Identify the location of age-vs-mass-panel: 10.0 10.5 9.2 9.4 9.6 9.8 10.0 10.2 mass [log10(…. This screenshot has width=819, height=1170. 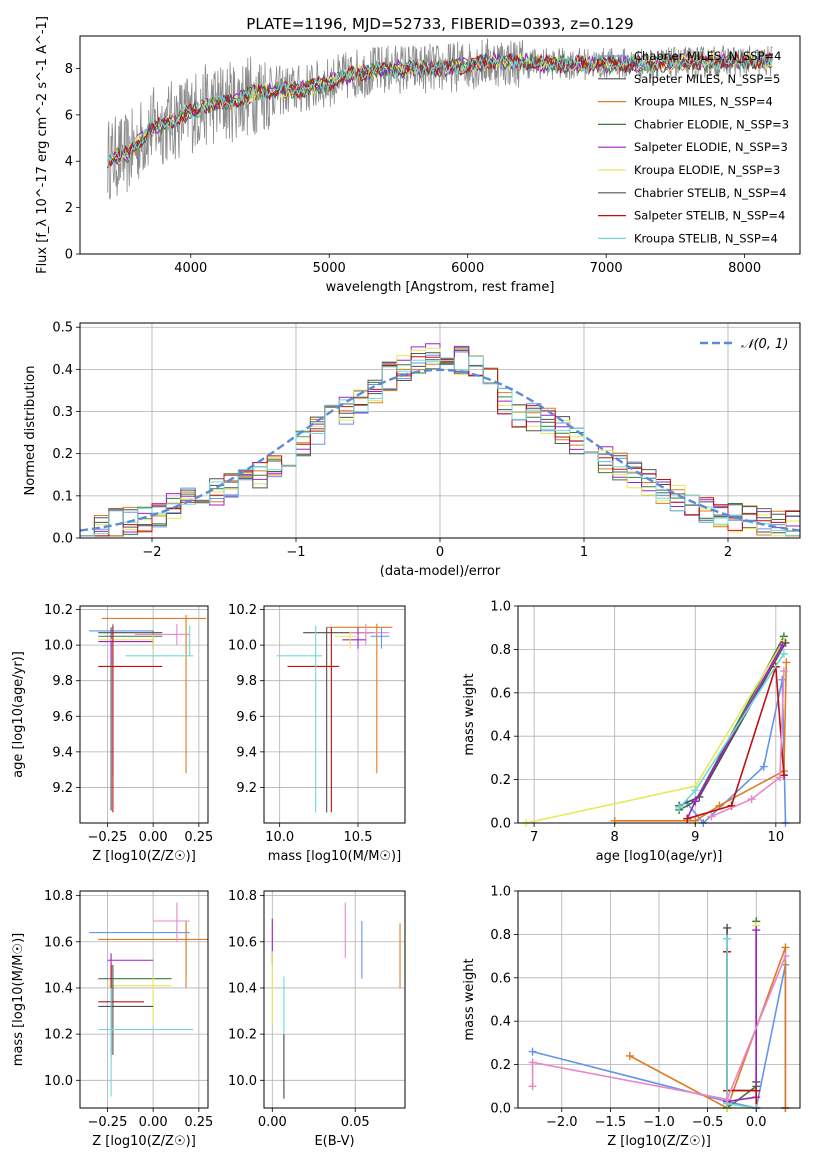
(317, 733).